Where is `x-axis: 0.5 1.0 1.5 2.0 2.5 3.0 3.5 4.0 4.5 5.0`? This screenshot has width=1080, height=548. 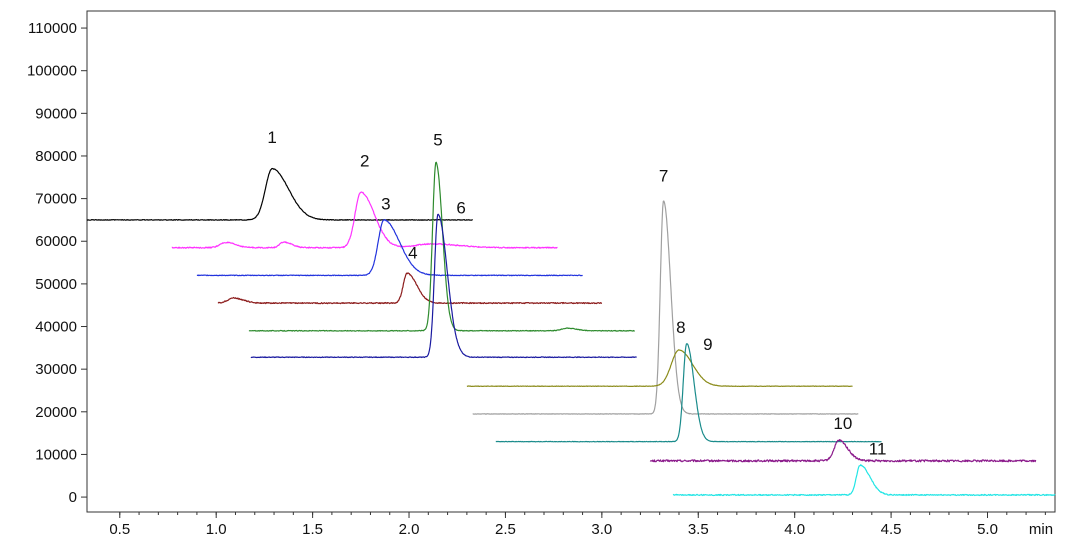
x-axis: 0.5 1.0 1.5 2.0 2.5 3.0 3.5 4.0 4.5 5.0 is located at coordinates (577, 525).